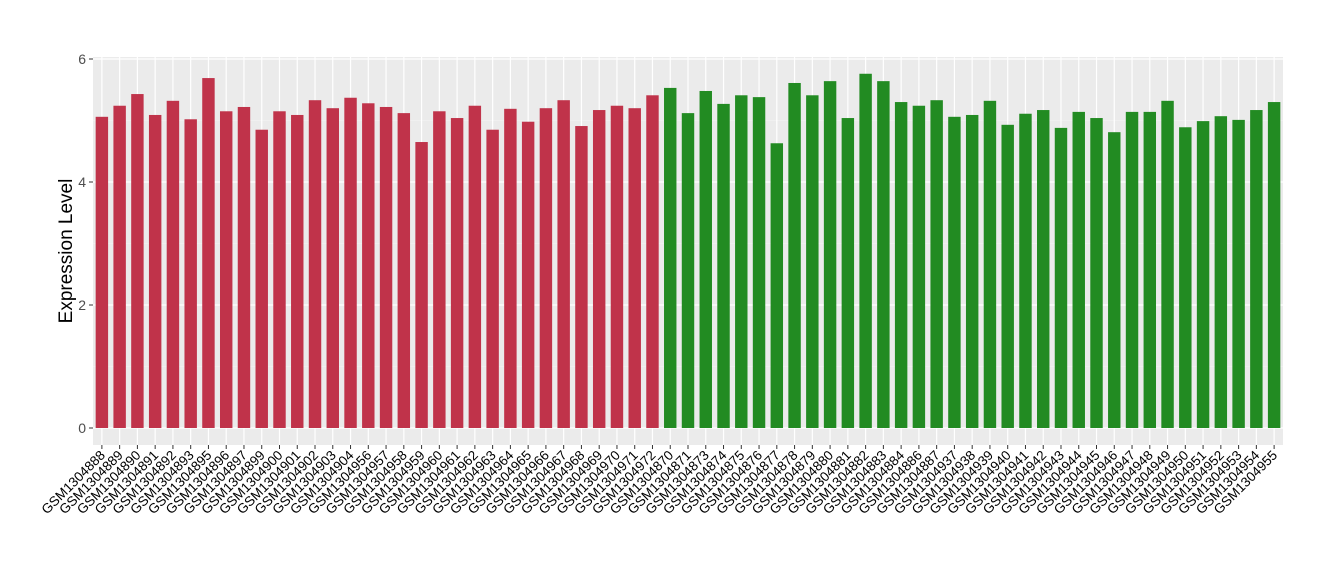 The height and width of the screenshot is (585, 1340). What do you see at coordinates (82, 59) in the screenshot?
I see `y-tick-label: 6` at bounding box center [82, 59].